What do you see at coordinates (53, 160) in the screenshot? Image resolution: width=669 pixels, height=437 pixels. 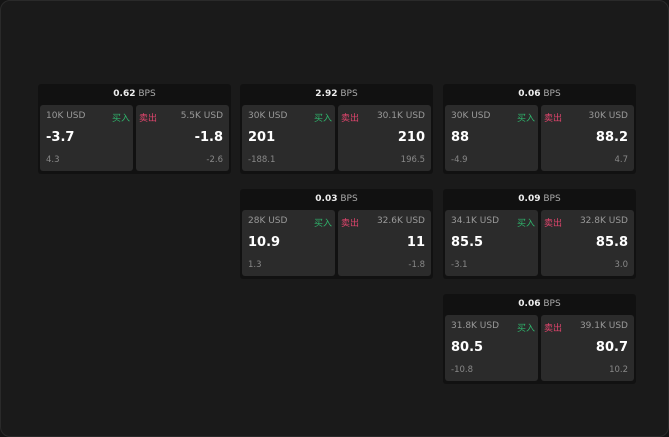 I see `buy-change: 4.3` at bounding box center [53, 160].